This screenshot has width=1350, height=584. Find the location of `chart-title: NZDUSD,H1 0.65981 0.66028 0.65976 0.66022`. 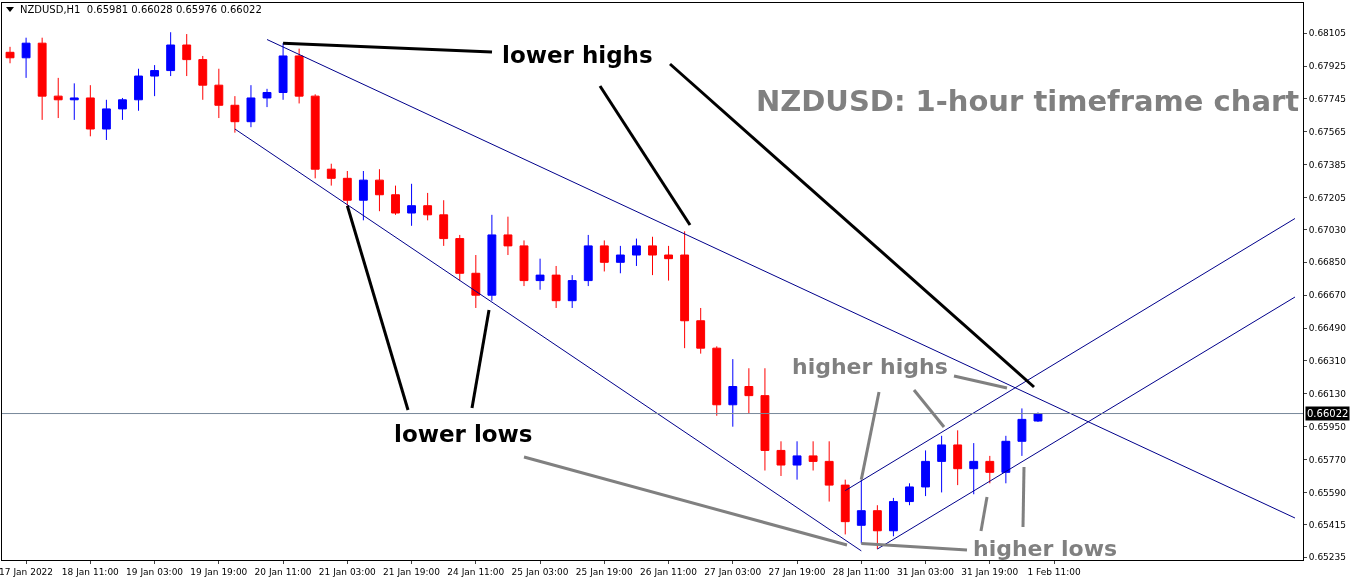

chart-title: NZDUSD,H1 0.65981 0.66028 0.65976 0.66022 is located at coordinates (141, 9).